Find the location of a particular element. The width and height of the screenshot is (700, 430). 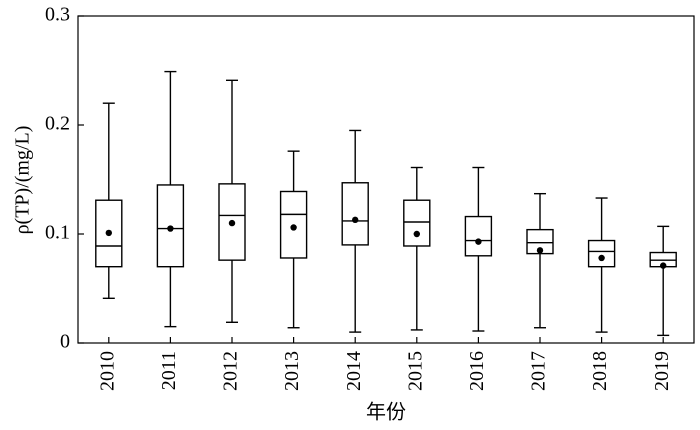

y-tick-label: 0.3 is located at coordinates (57, 15).